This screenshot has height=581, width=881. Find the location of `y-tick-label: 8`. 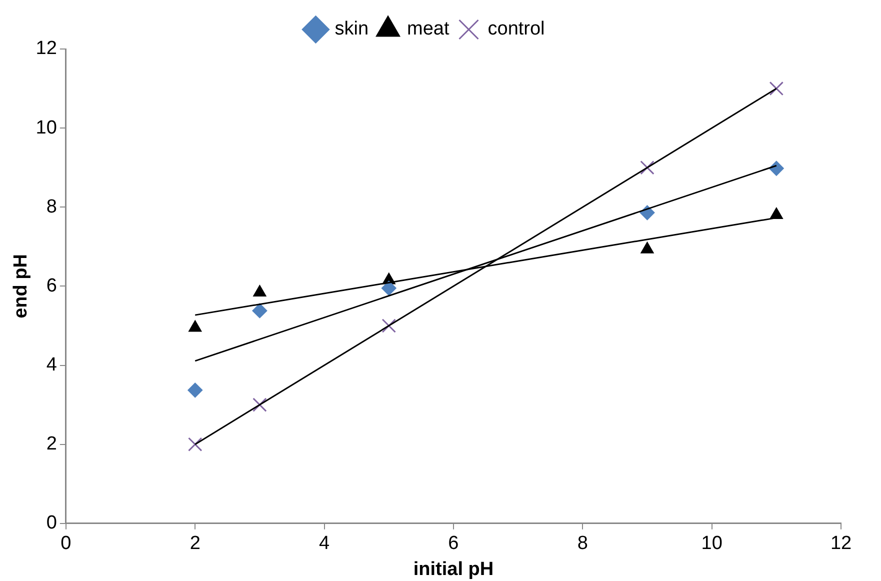

y-tick-label: 8 is located at coordinates (51, 207).